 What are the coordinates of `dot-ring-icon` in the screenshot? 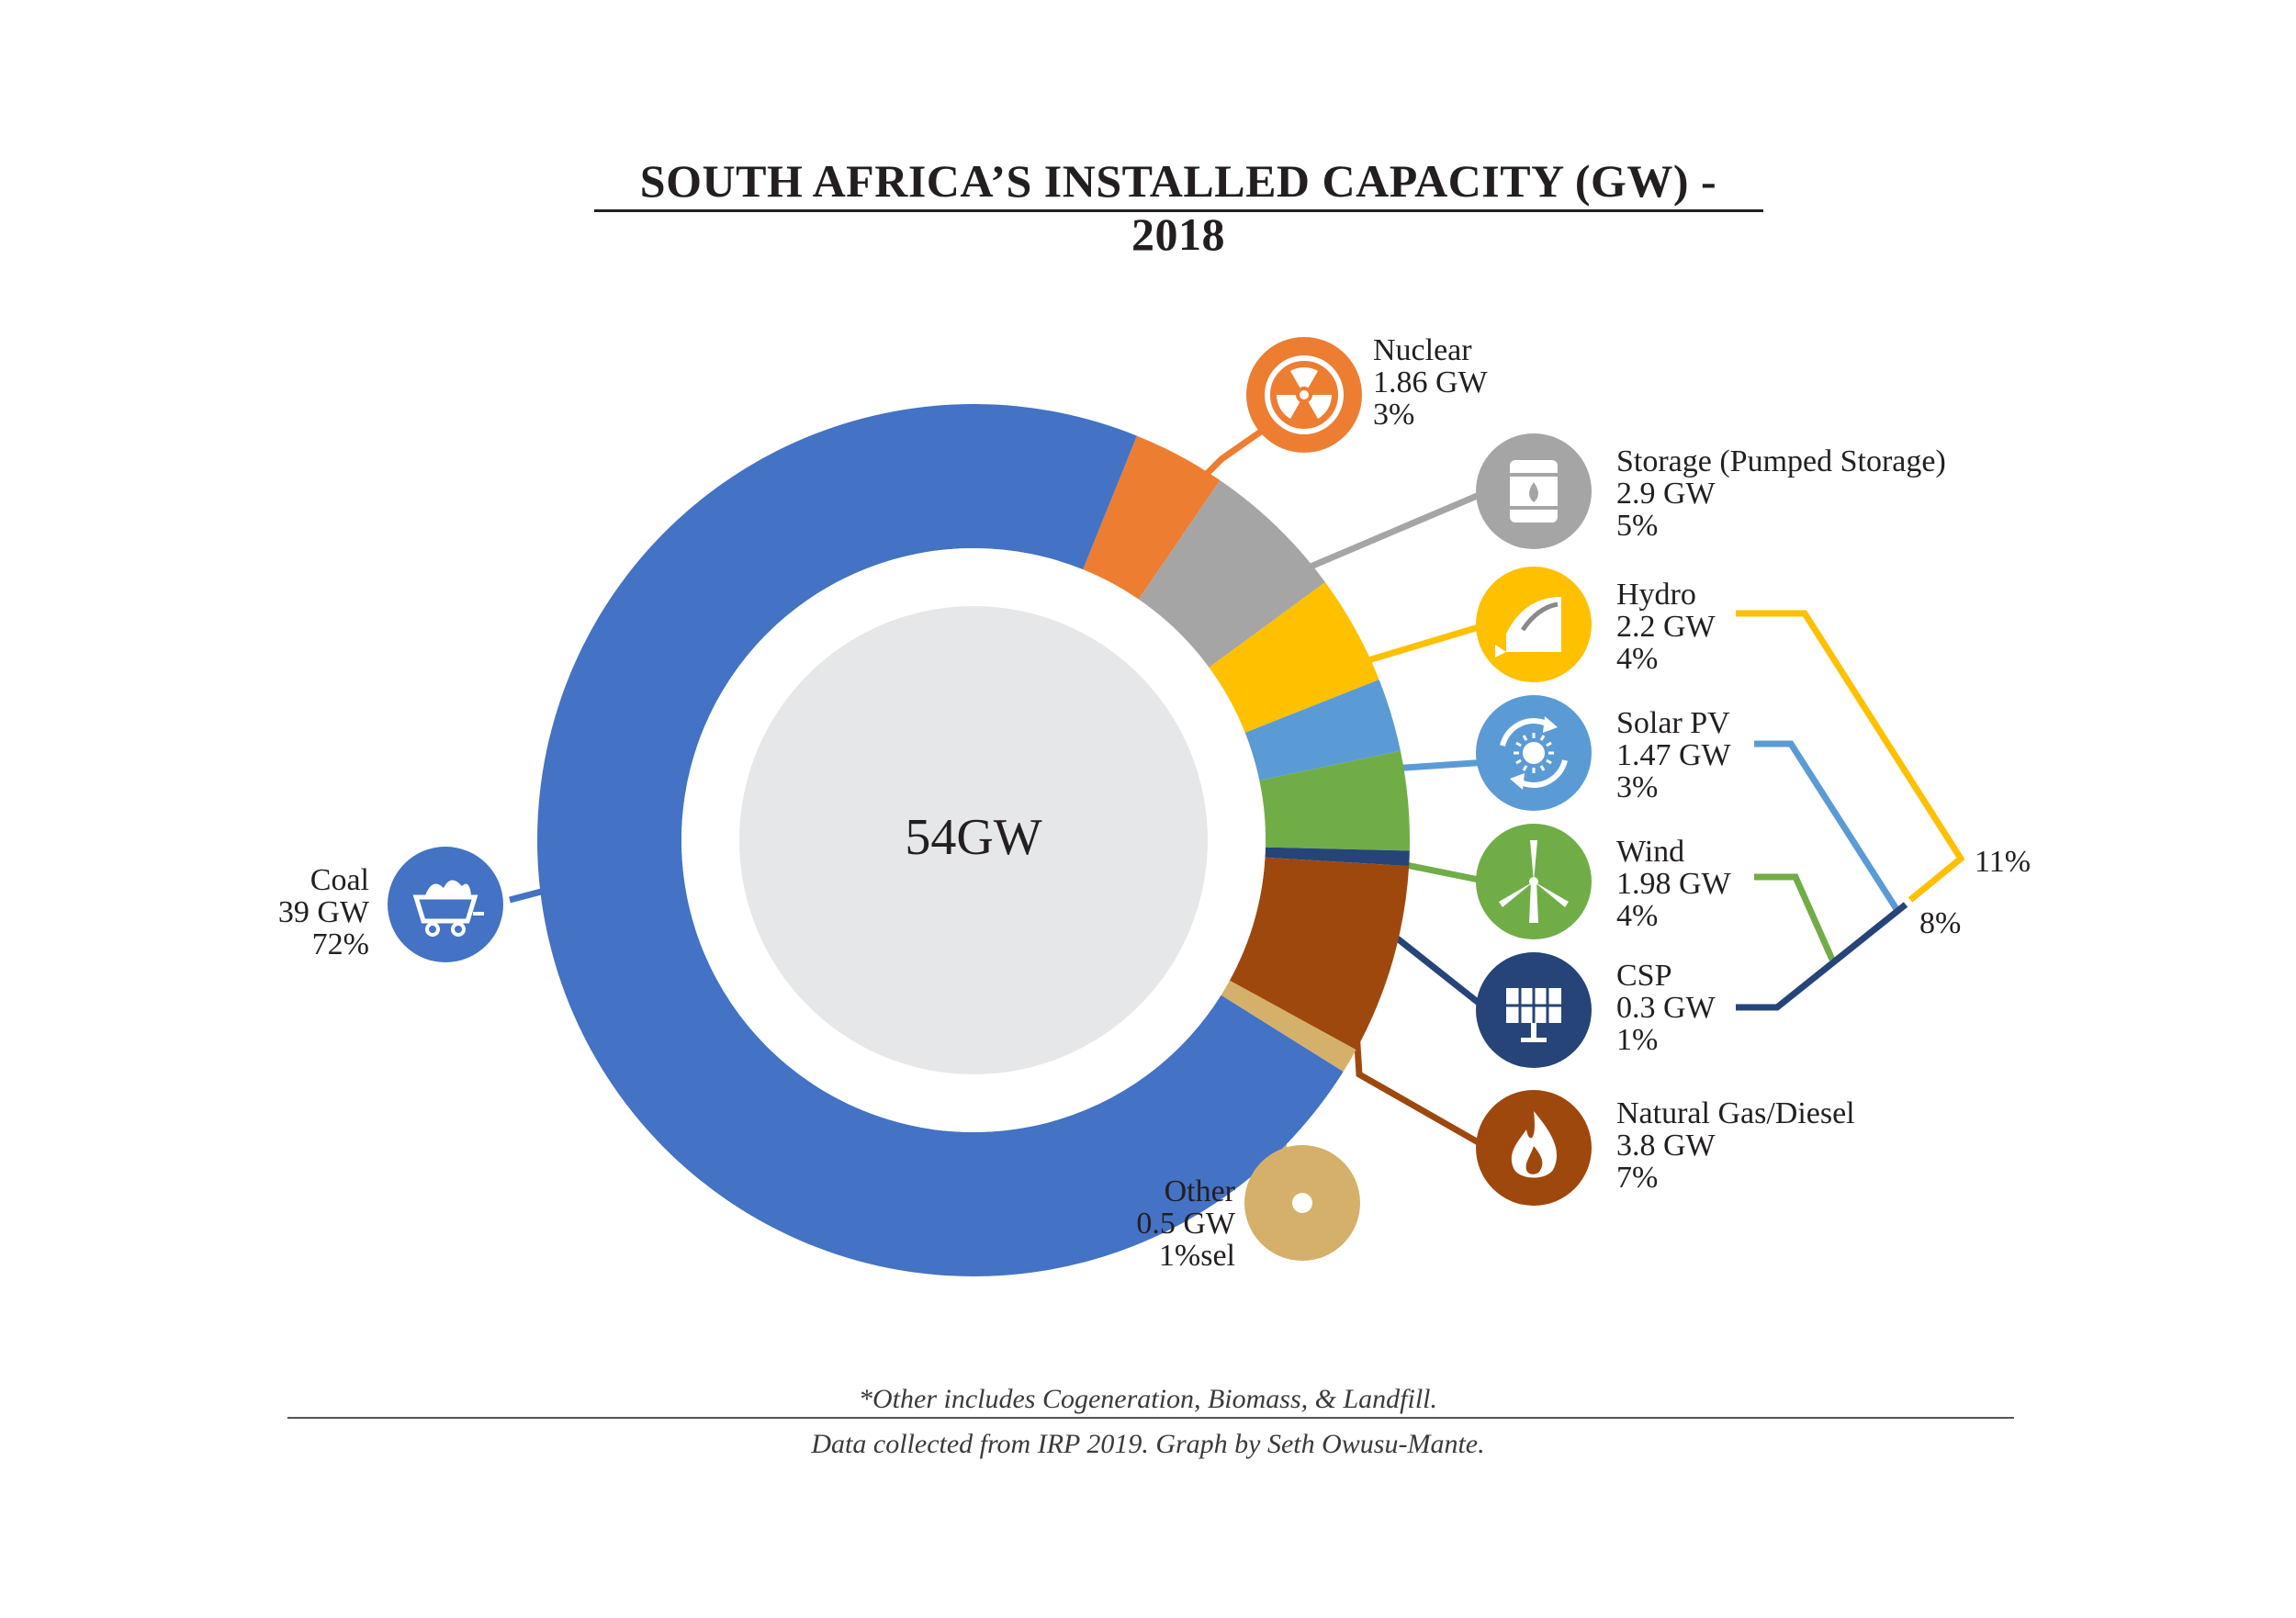 It's located at (1302, 1203).